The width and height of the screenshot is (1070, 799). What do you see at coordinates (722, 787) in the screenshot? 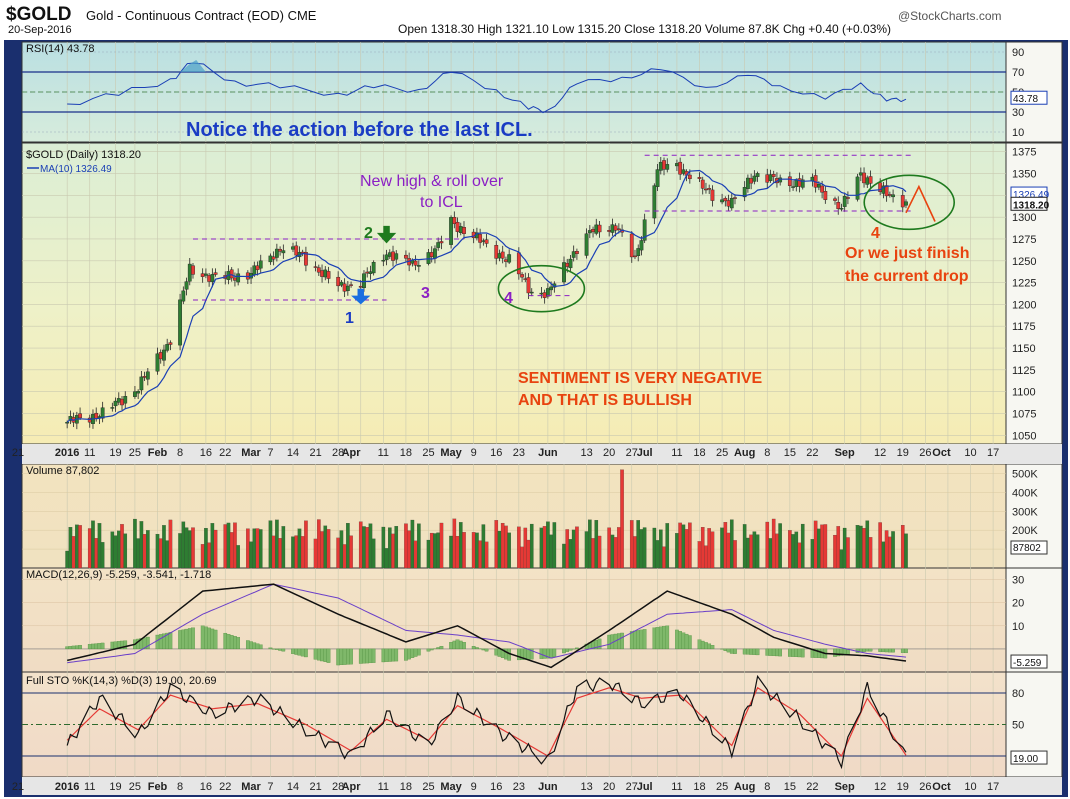
I see `x-tick-label: 25` at bounding box center [722, 787].